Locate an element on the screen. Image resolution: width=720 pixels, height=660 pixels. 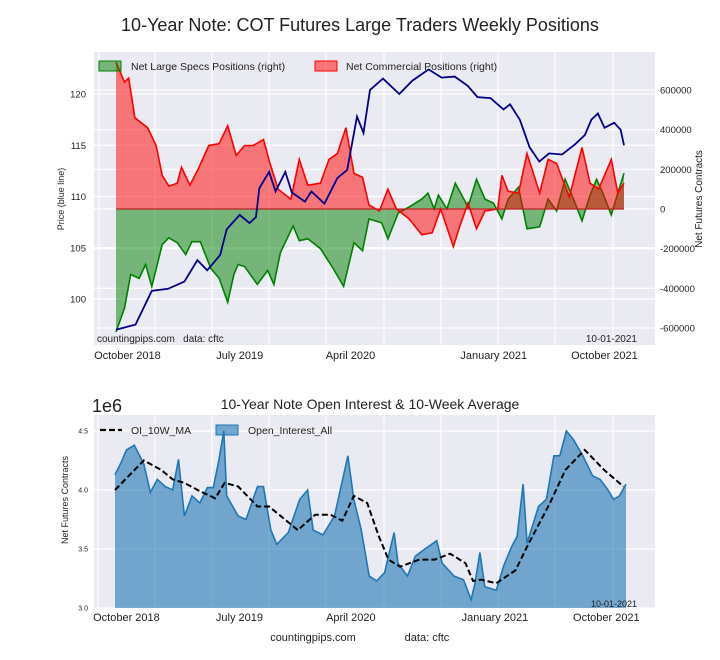
y-tick-label-right: 200000 is located at coordinates (676, 170).